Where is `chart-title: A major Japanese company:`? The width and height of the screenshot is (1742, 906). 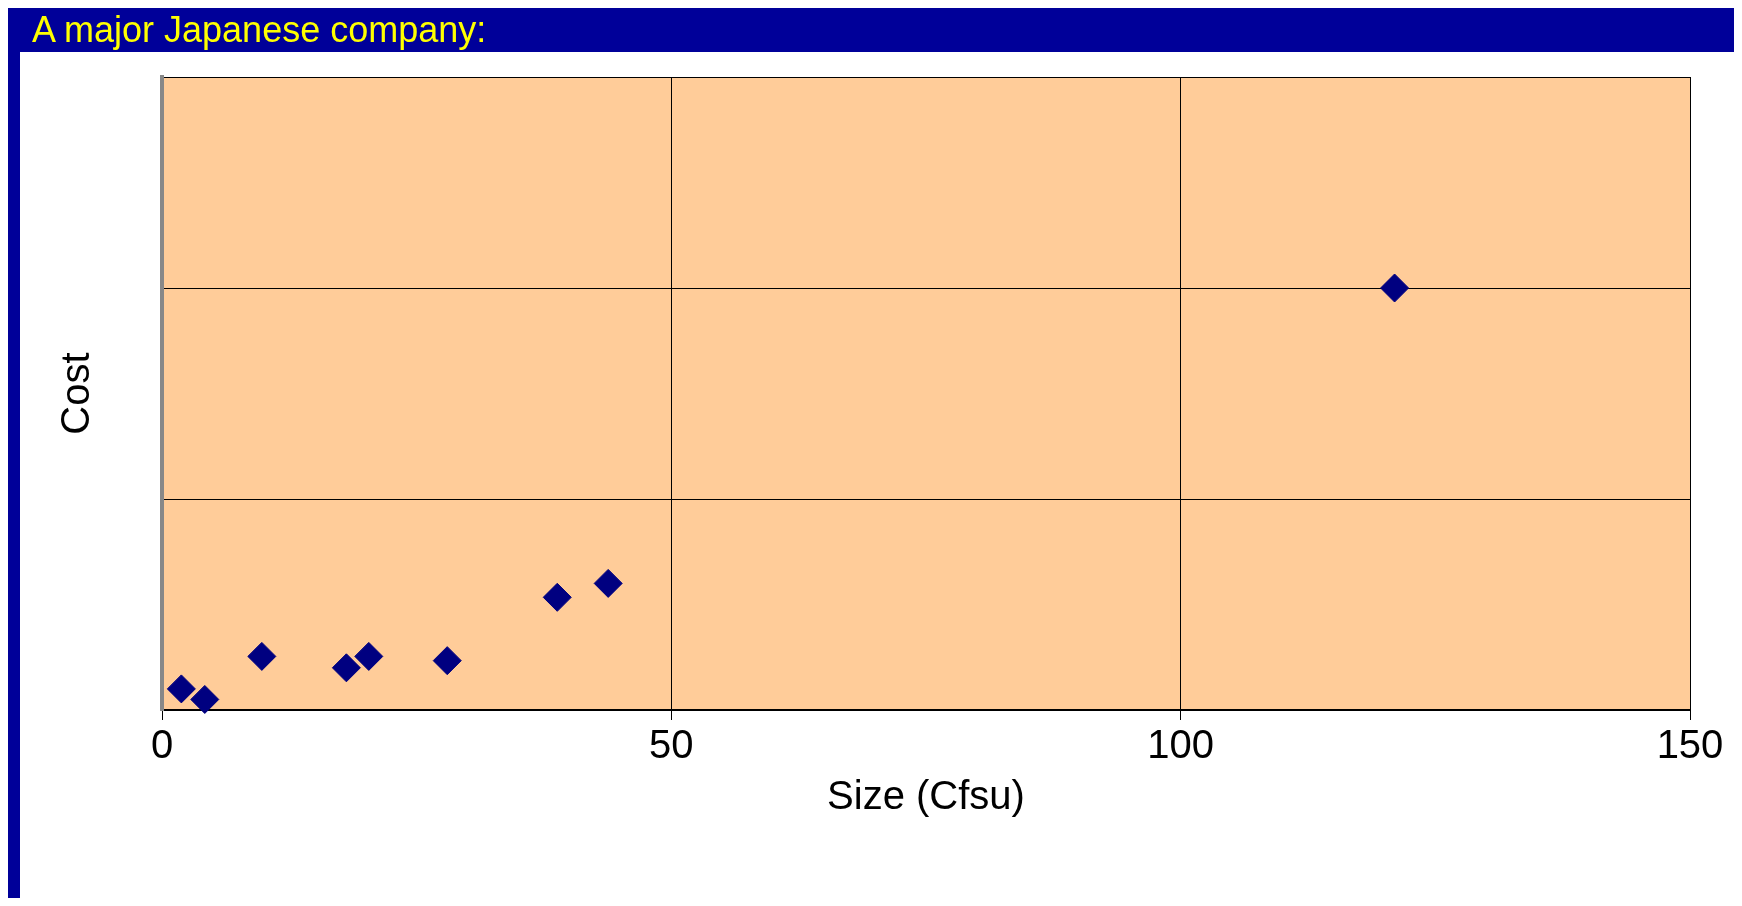 chart-title: A major Japanese company: is located at coordinates (877, 30).